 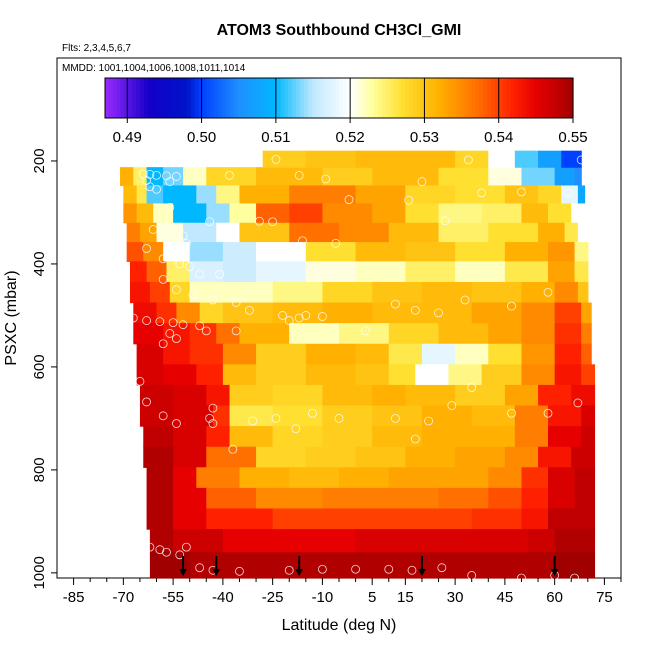 What do you see at coordinates (339, 625) in the screenshot?
I see `x-axis-label: Latitude (deg N)` at bounding box center [339, 625].